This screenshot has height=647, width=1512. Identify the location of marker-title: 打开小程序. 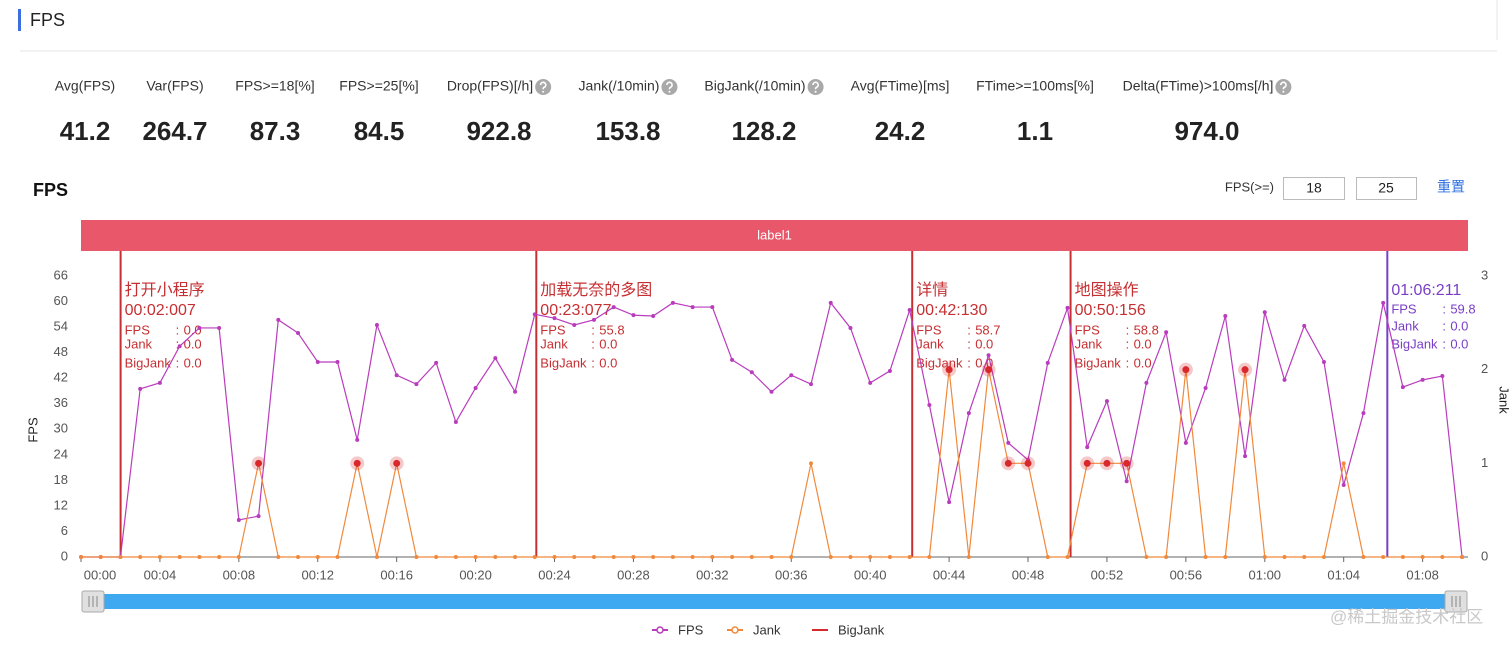
(165, 290).